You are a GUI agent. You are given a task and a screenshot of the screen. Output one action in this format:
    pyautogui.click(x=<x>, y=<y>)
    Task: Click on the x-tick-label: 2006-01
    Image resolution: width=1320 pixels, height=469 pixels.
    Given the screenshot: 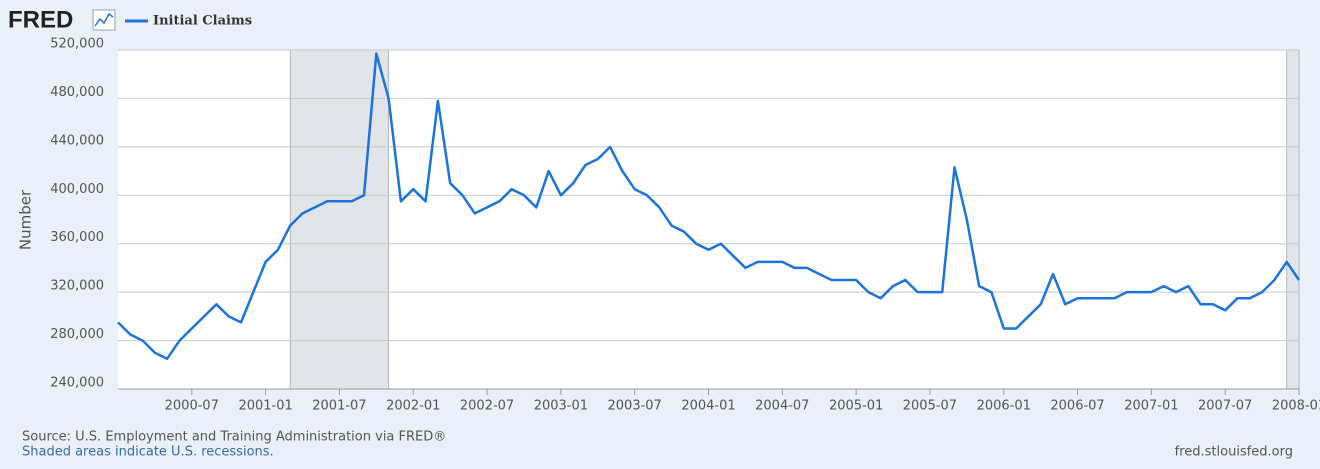 What is the action you would take?
    pyautogui.click(x=1004, y=406)
    